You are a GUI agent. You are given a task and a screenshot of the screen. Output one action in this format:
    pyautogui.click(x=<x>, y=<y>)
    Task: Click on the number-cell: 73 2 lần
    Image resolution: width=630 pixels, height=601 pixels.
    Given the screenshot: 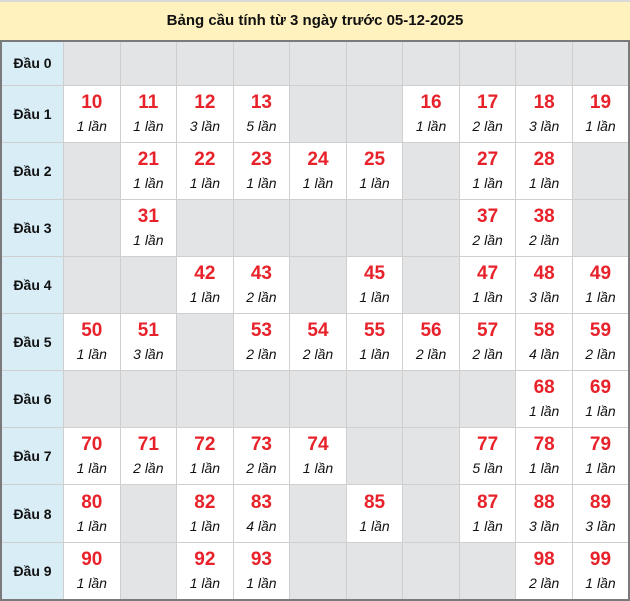 What is the action you would take?
    pyautogui.click(x=261, y=456)
    